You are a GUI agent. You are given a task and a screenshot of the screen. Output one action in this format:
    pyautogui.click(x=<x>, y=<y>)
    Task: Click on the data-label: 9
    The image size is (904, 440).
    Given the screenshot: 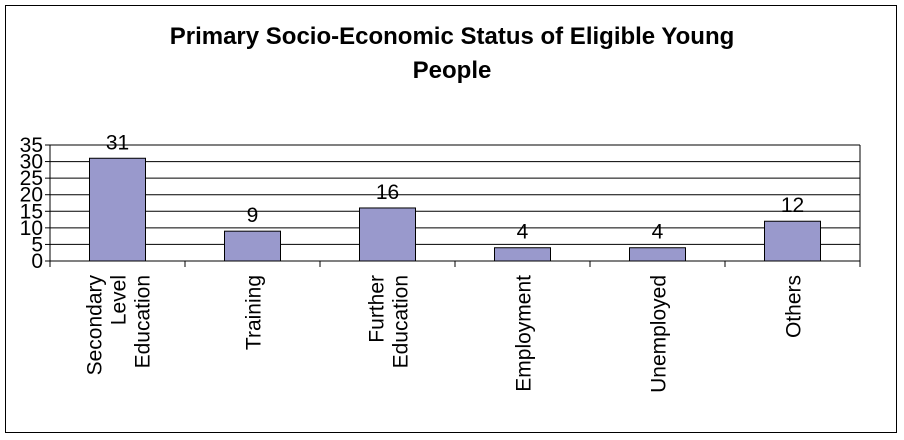 What is the action you would take?
    pyautogui.click(x=253, y=215)
    